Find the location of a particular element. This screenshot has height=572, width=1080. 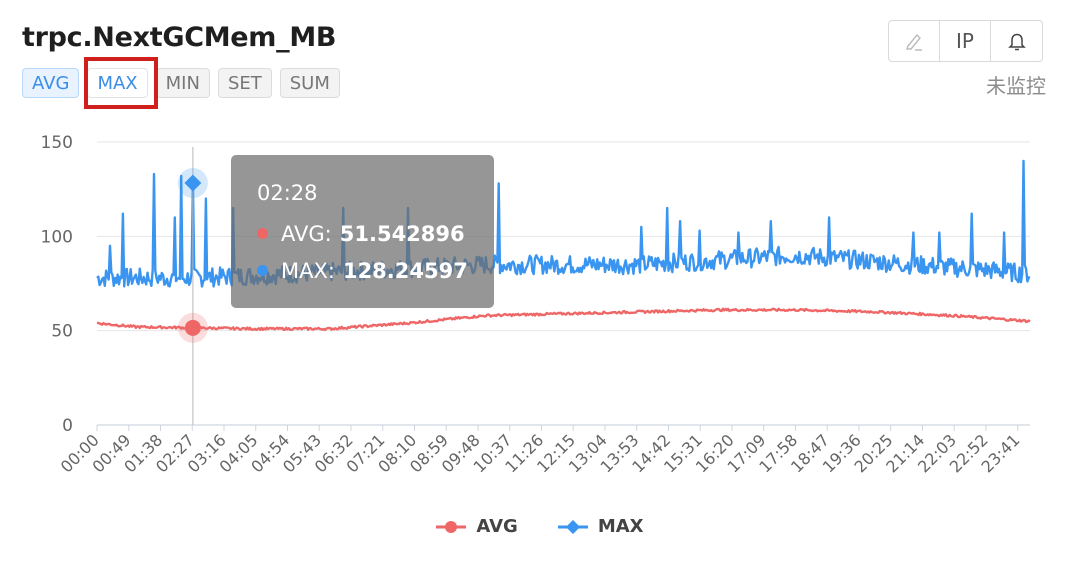

tab-max: MAX is located at coordinates (117, 83).